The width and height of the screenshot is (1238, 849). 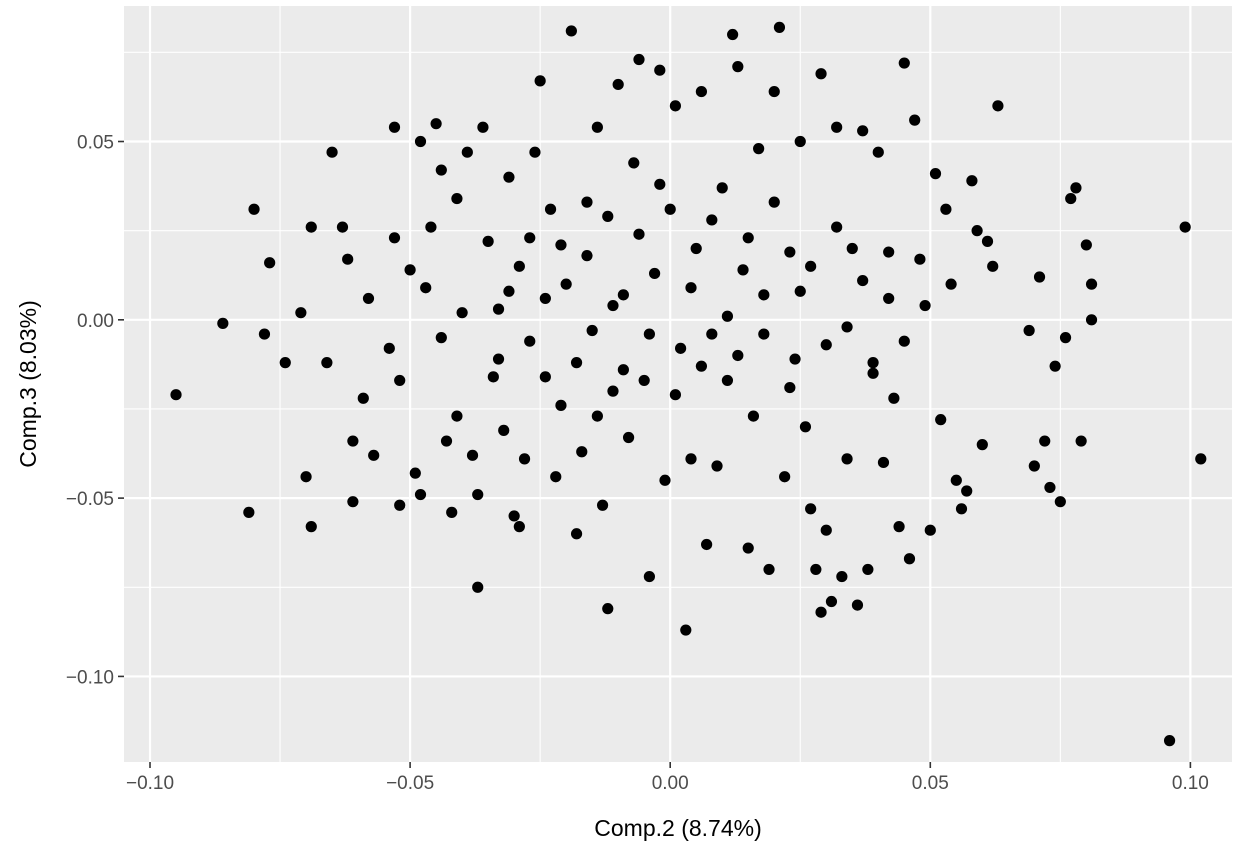 I want to click on y-tick-label: −0.05, so click(x=90, y=499).